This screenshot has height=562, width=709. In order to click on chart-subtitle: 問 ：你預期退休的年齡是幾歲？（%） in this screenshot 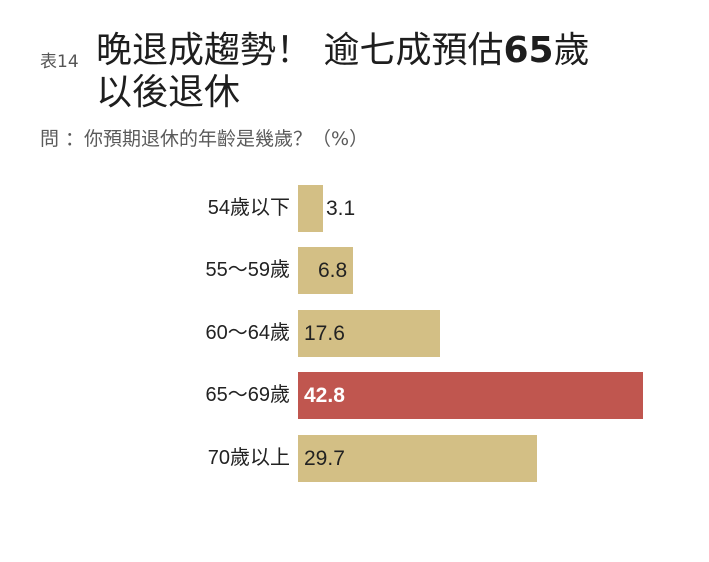, I will do `click(204, 139)`.